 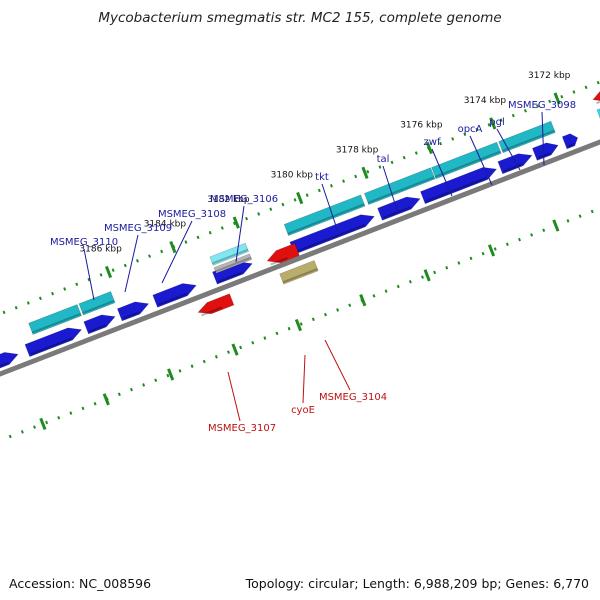 I want to click on forward-gene-label: MSMEG_3108, so click(x=192, y=214).